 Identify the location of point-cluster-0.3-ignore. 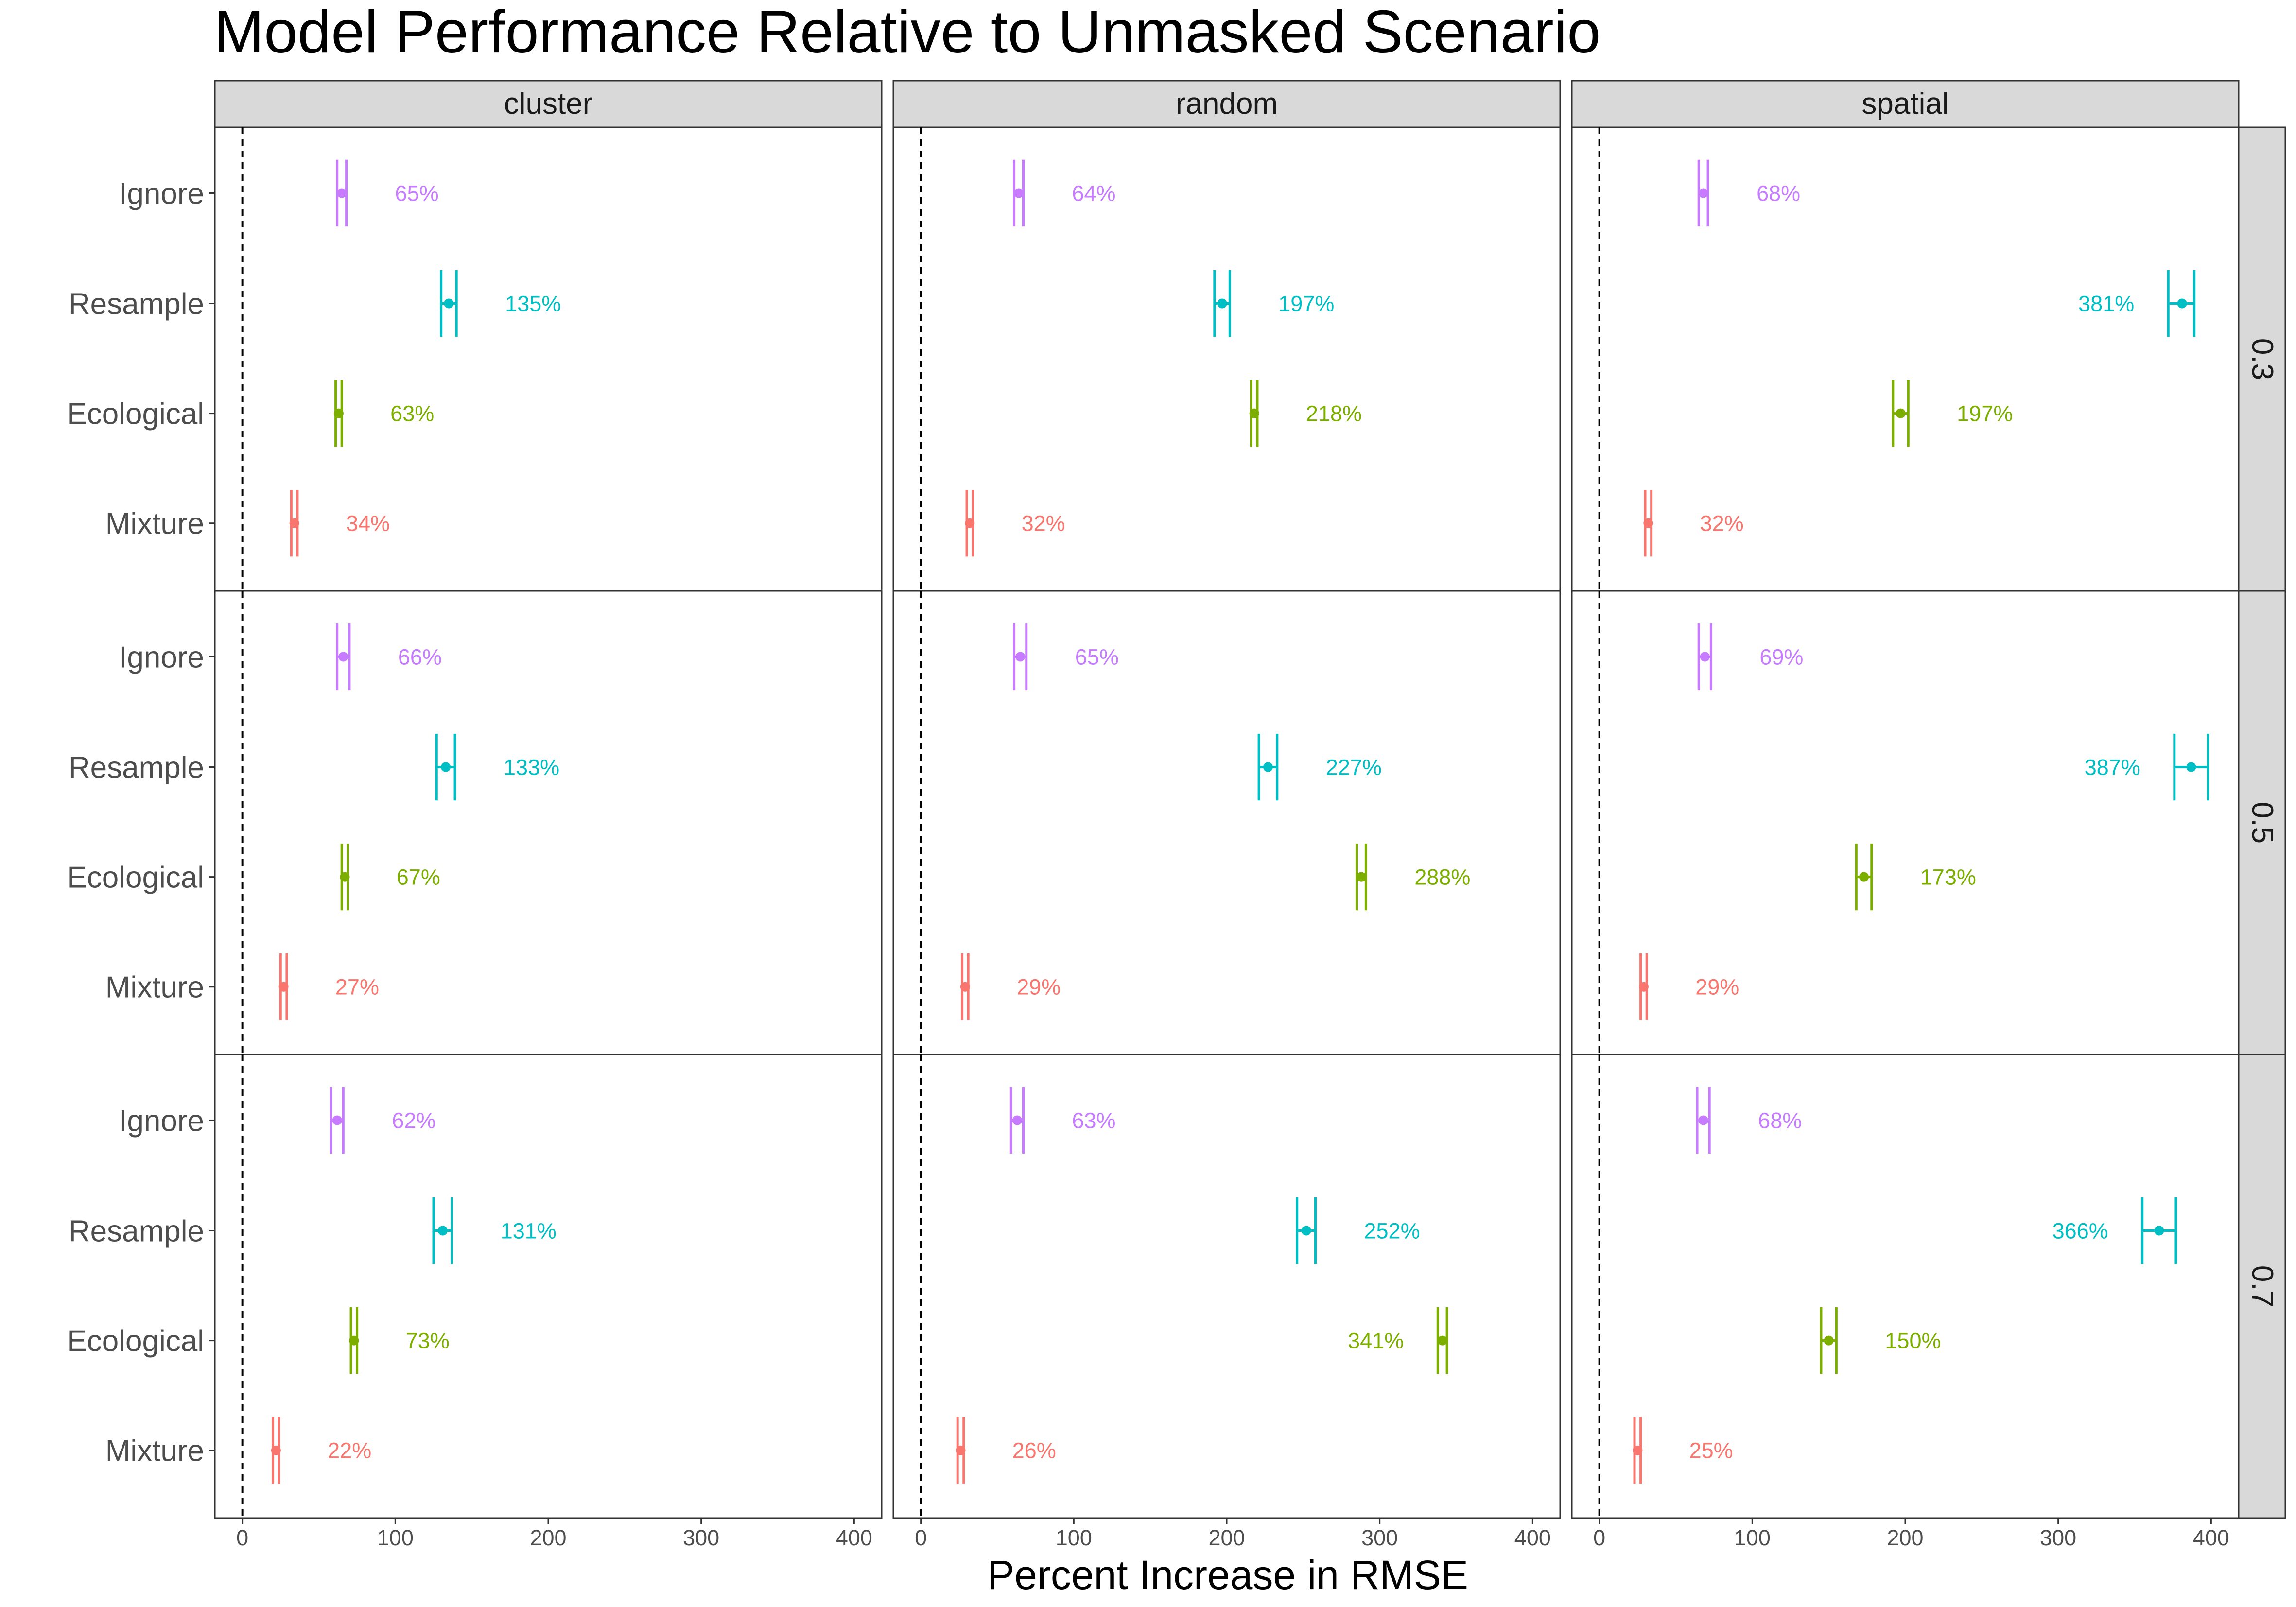
(342, 193).